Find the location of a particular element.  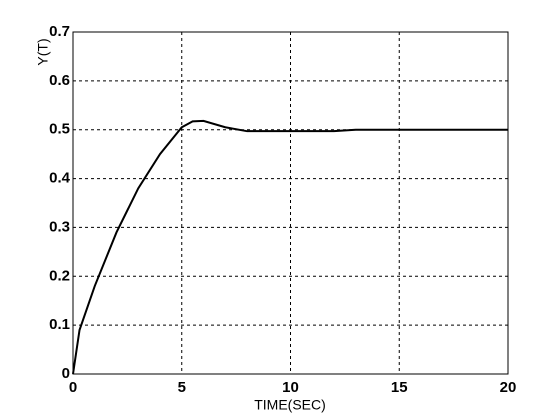

x-tick-label: 10 is located at coordinates (290, 387).